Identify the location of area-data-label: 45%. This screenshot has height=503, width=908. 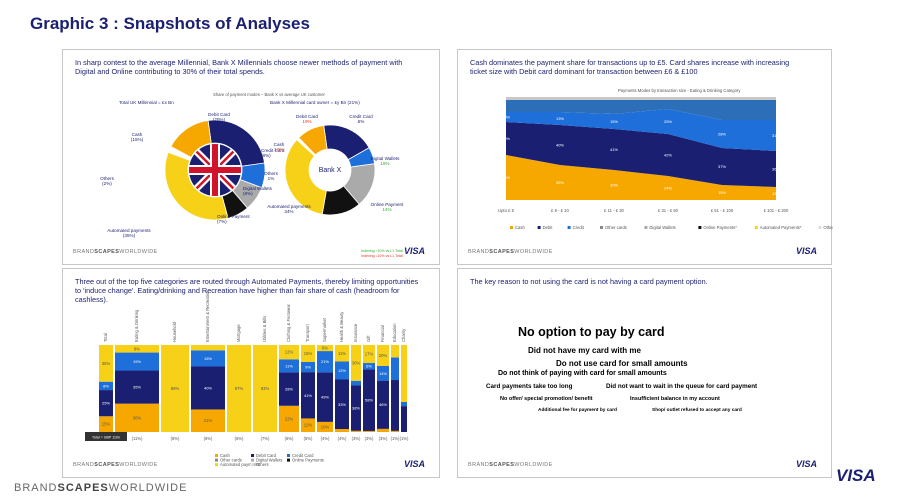
(506, 177).